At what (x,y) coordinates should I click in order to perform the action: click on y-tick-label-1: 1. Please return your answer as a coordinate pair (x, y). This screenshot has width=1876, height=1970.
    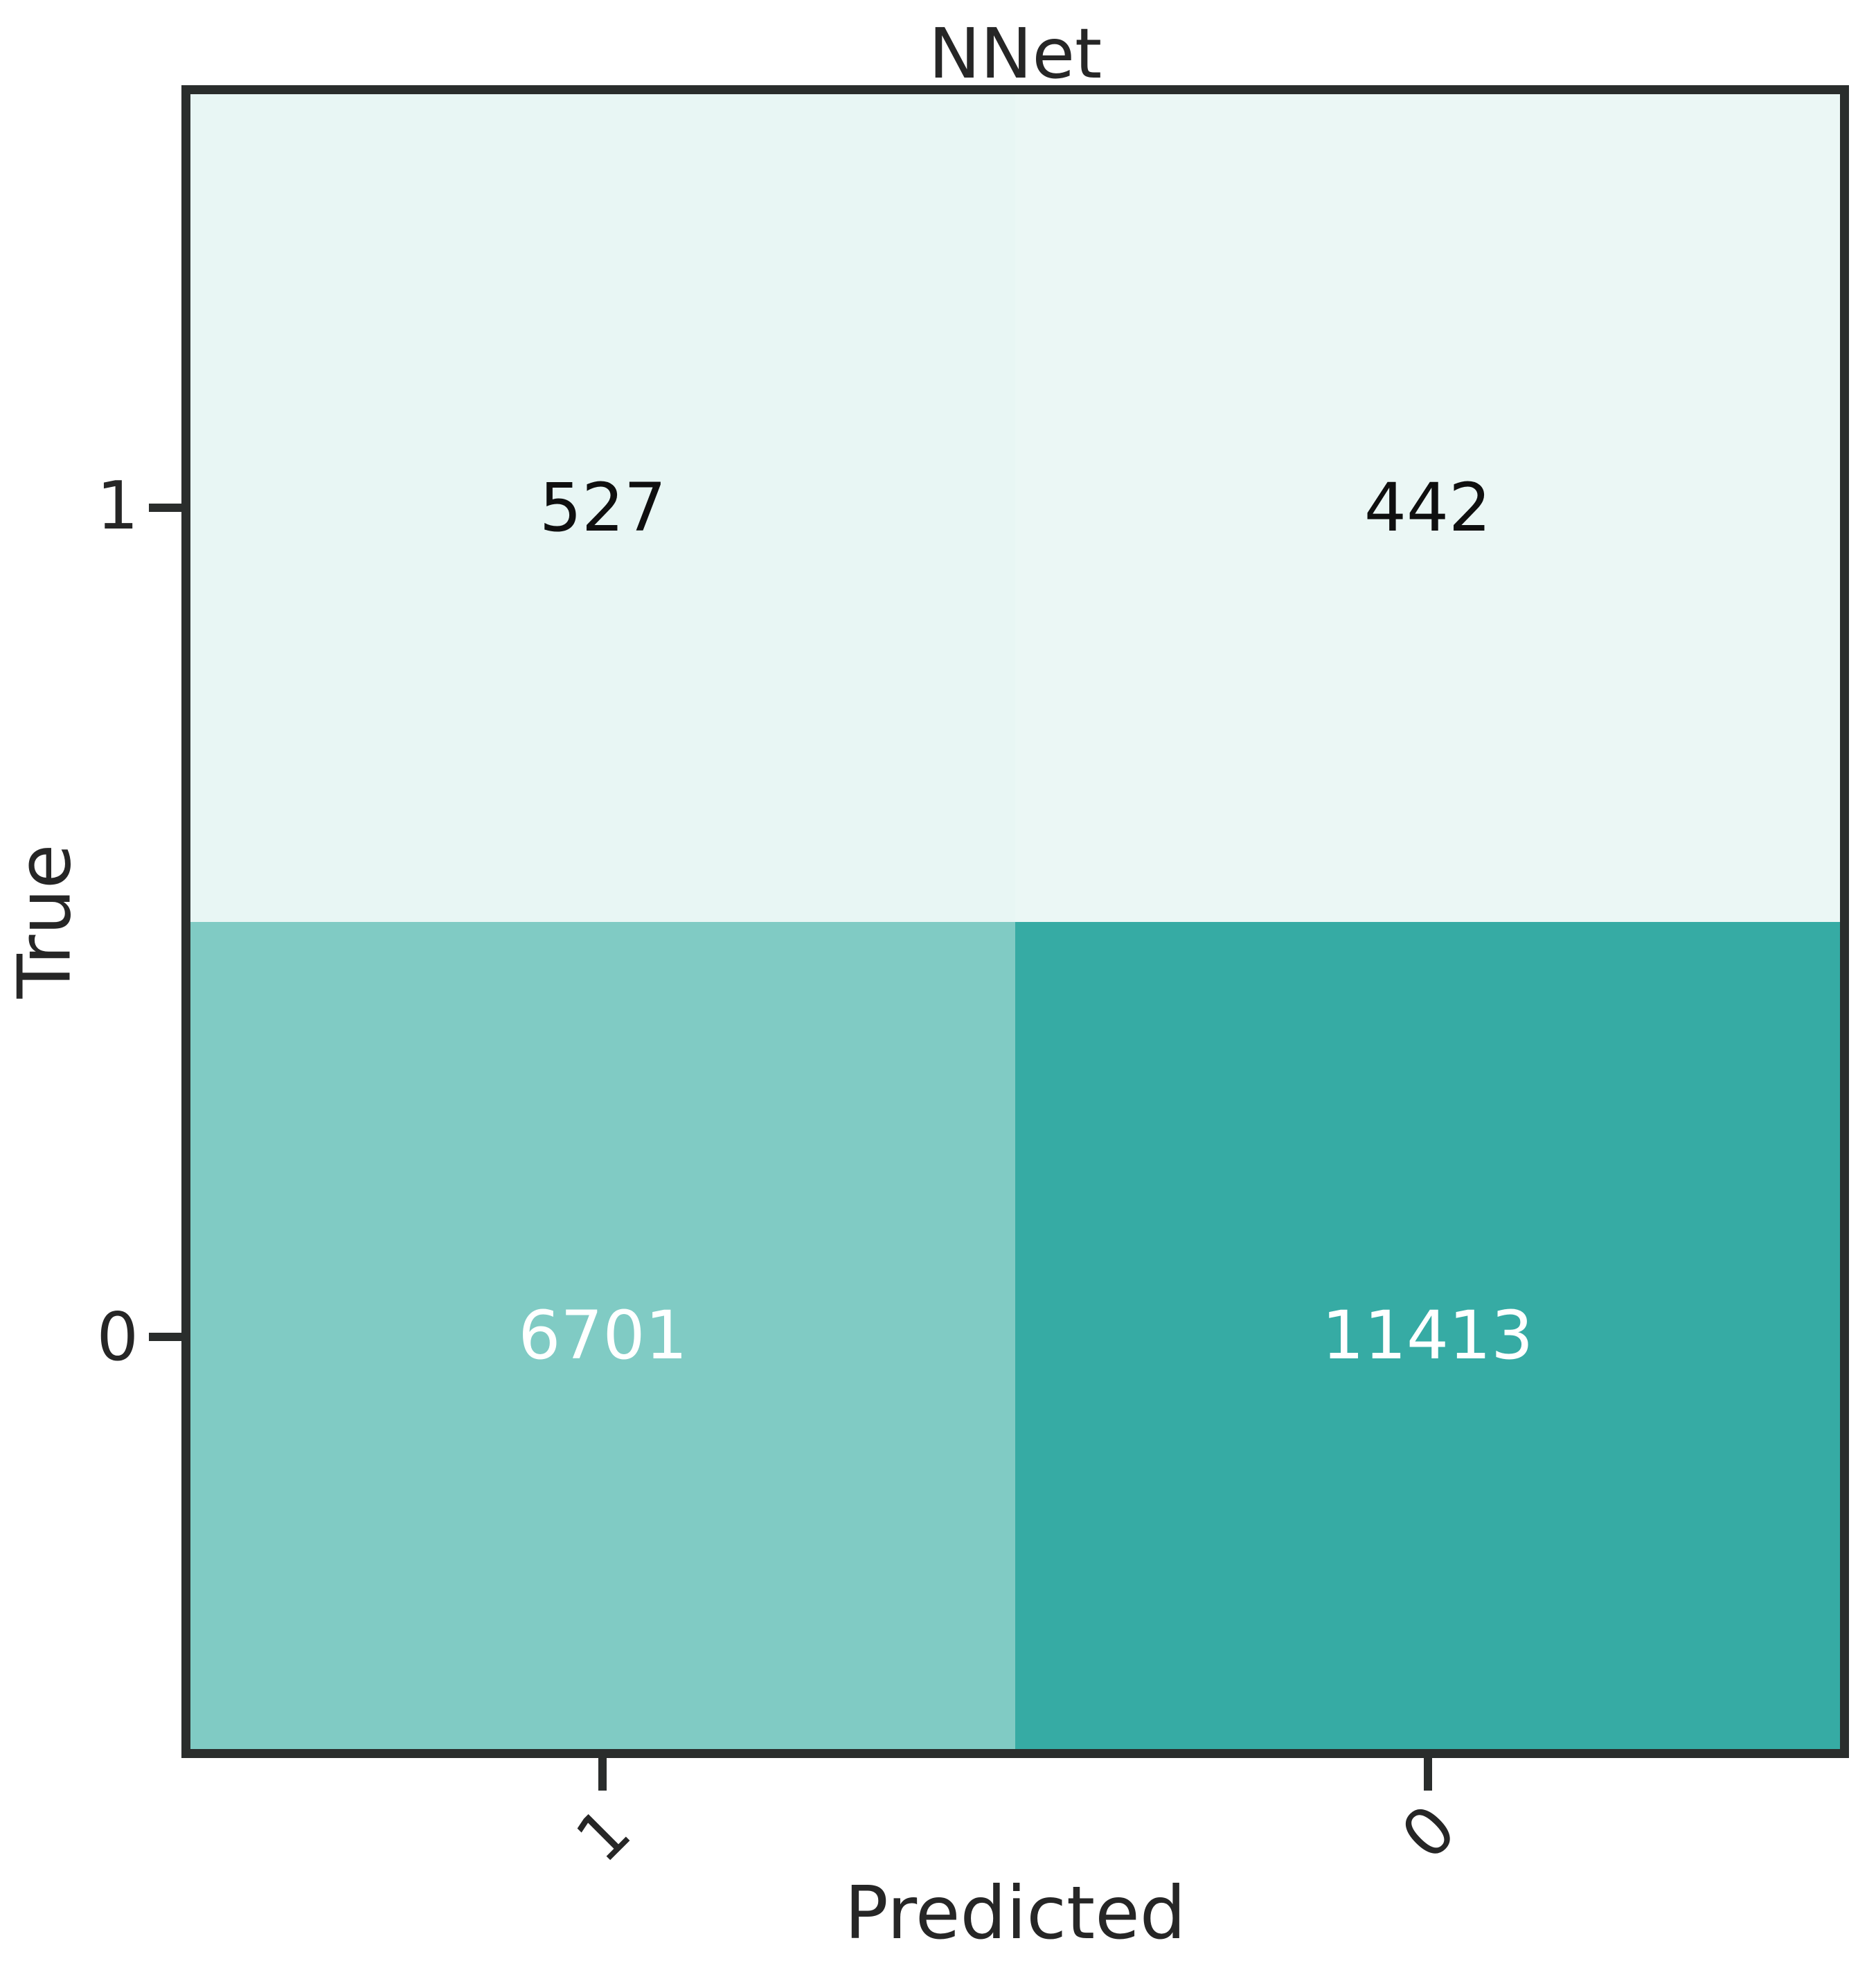
    Looking at the image, I should click on (117, 506).